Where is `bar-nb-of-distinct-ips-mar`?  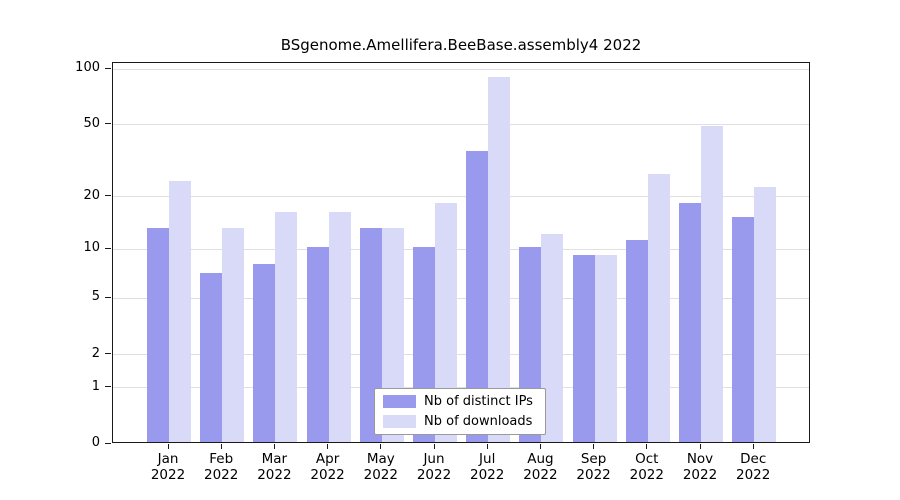
bar-nb-of-distinct-ips-mar is located at coordinates (264, 352).